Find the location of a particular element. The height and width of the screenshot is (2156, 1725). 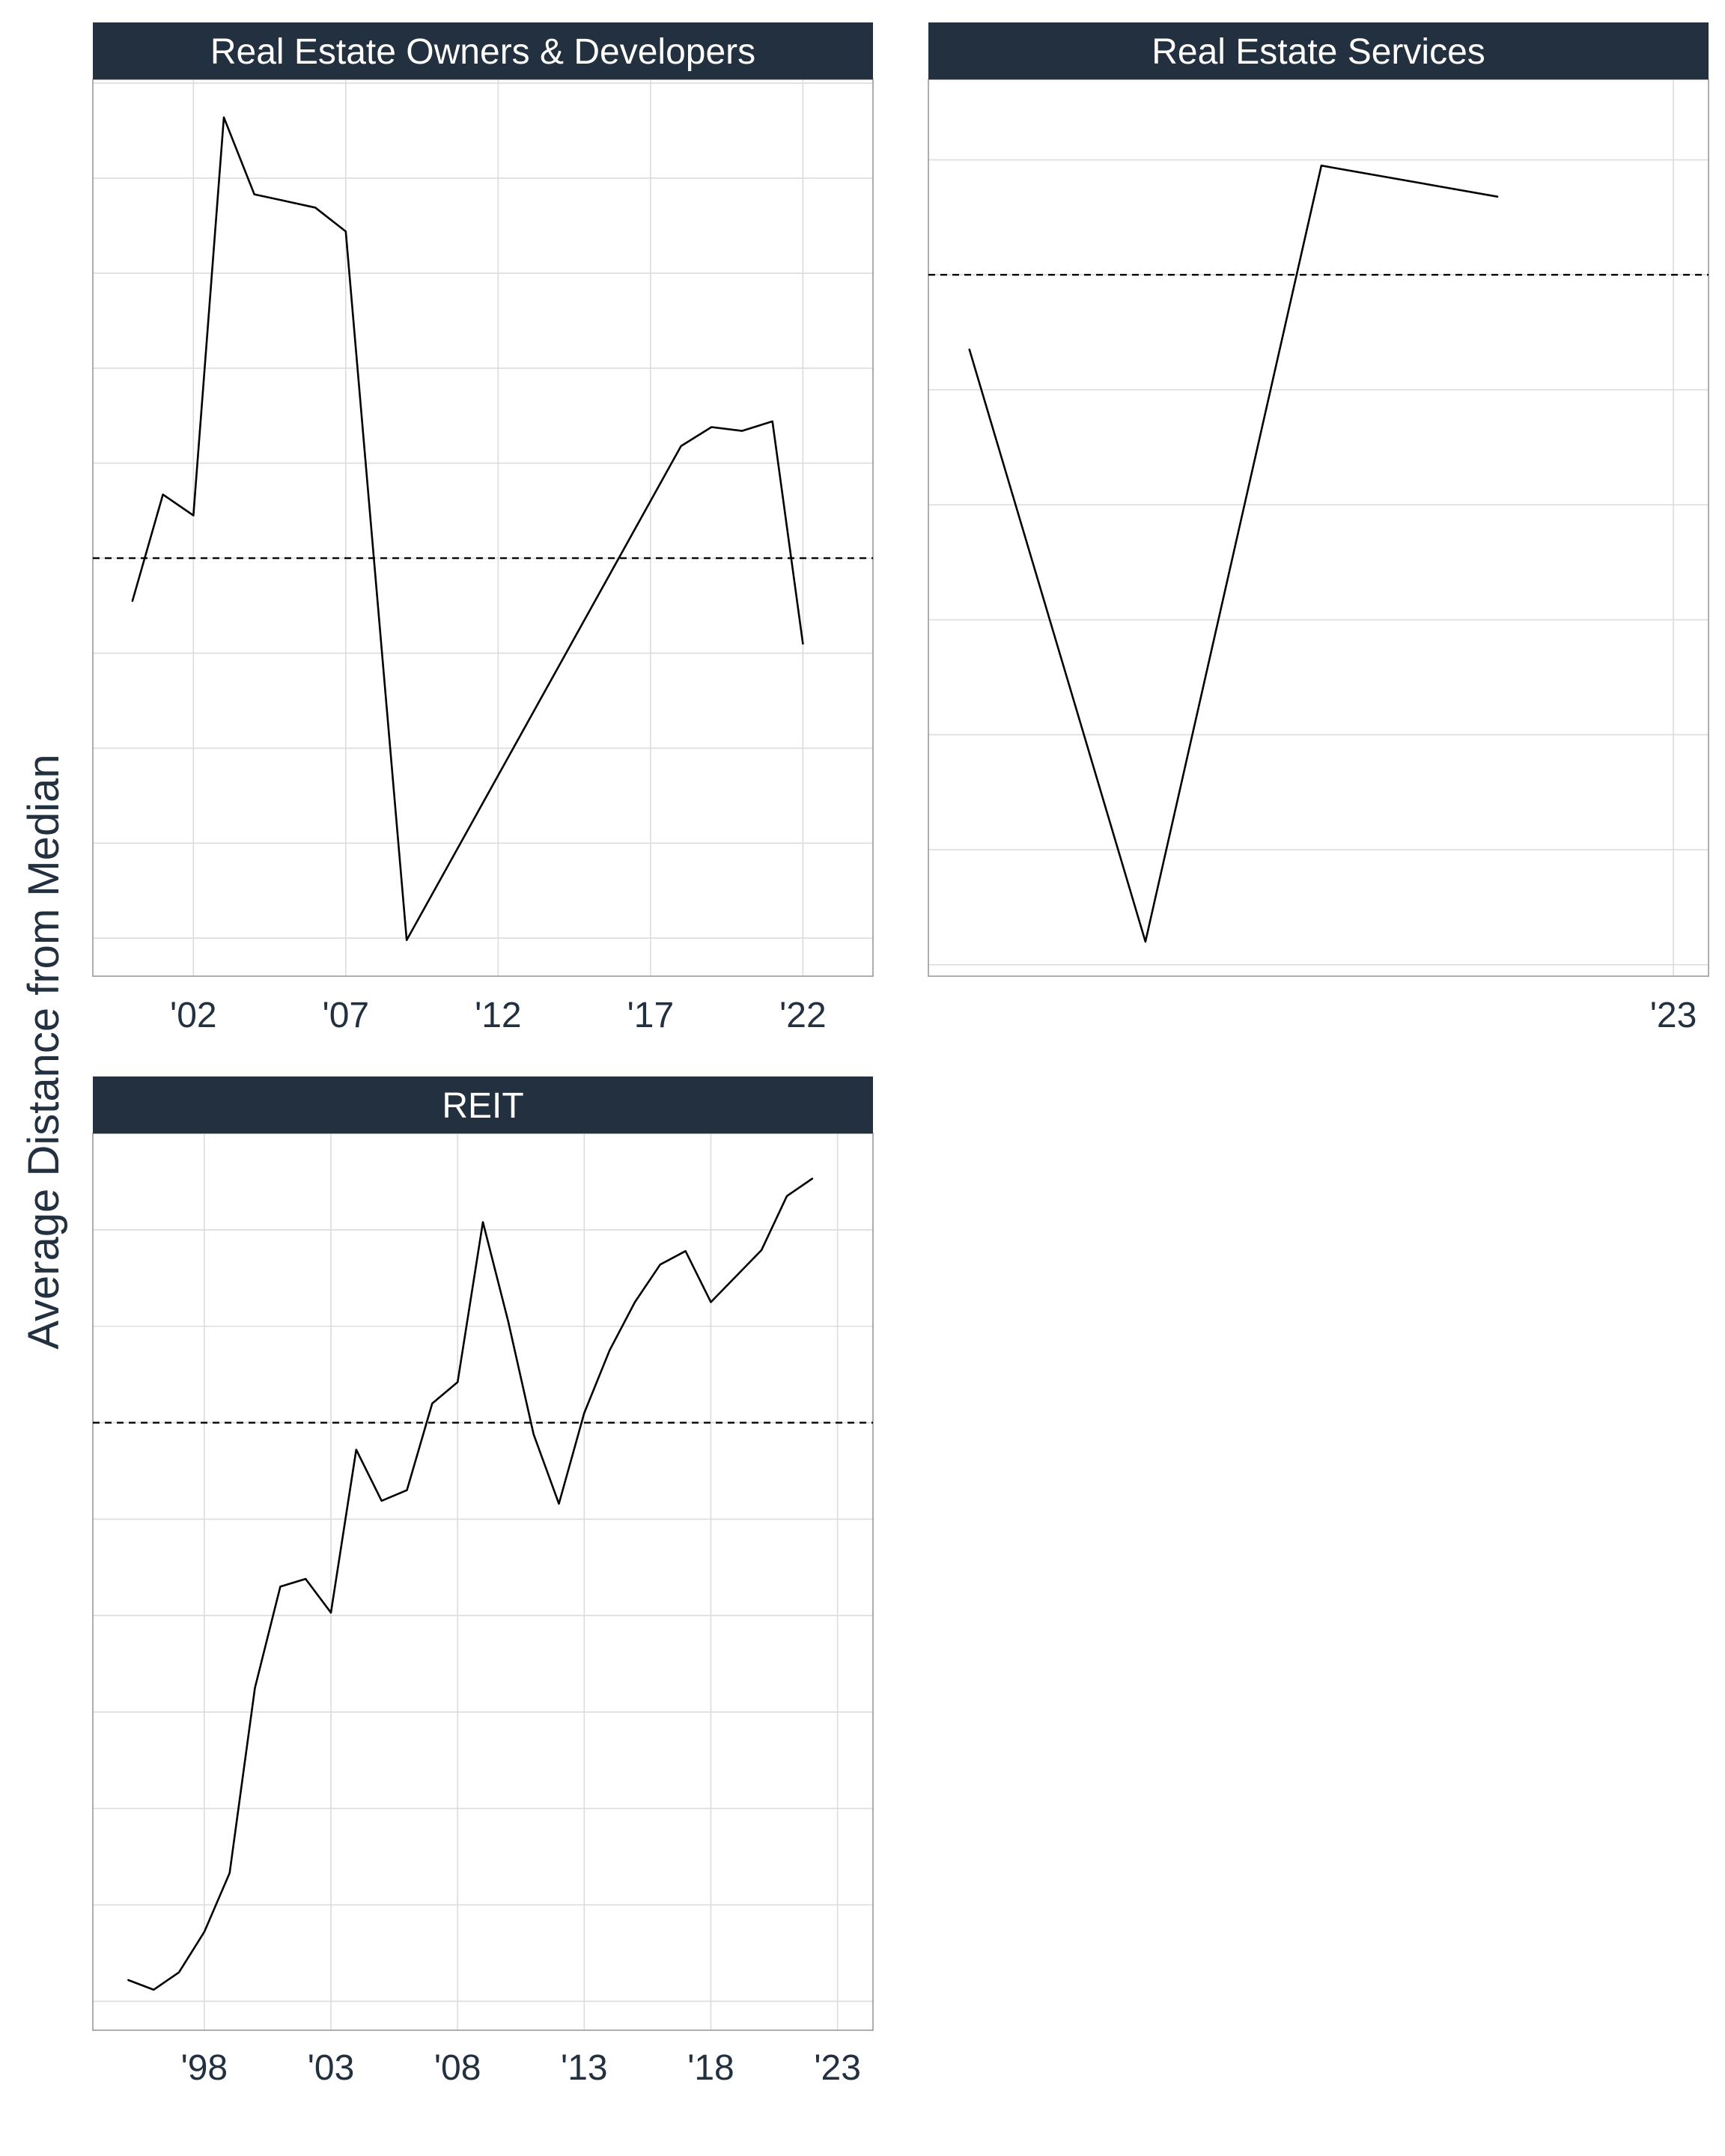

panel-title: REIT is located at coordinates (483, 1106).